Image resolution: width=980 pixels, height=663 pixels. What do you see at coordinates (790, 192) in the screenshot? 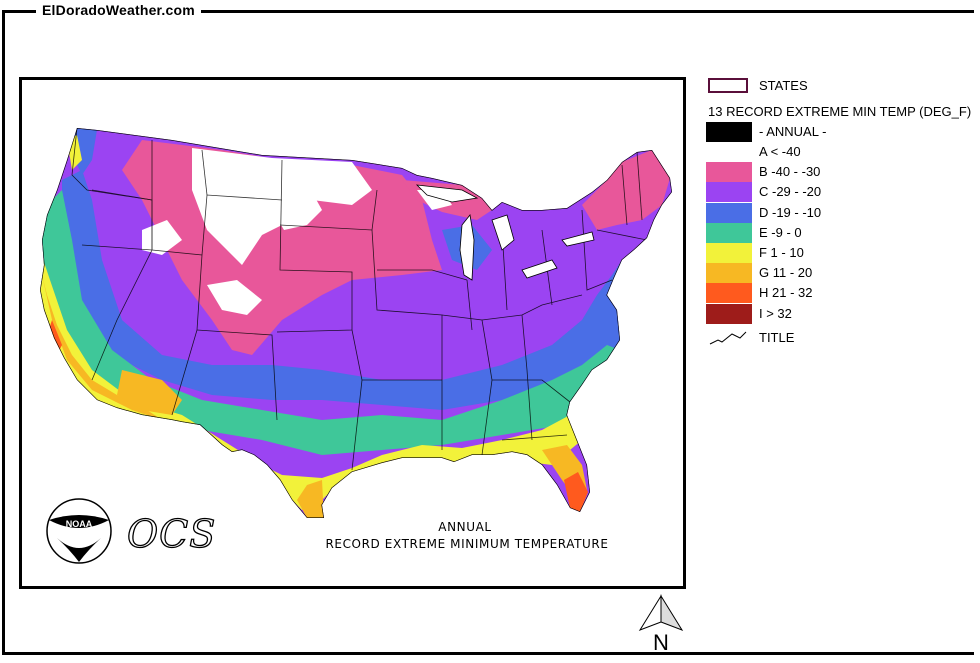
I see `legend-class-label: C -29 - -20` at bounding box center [790, 192].